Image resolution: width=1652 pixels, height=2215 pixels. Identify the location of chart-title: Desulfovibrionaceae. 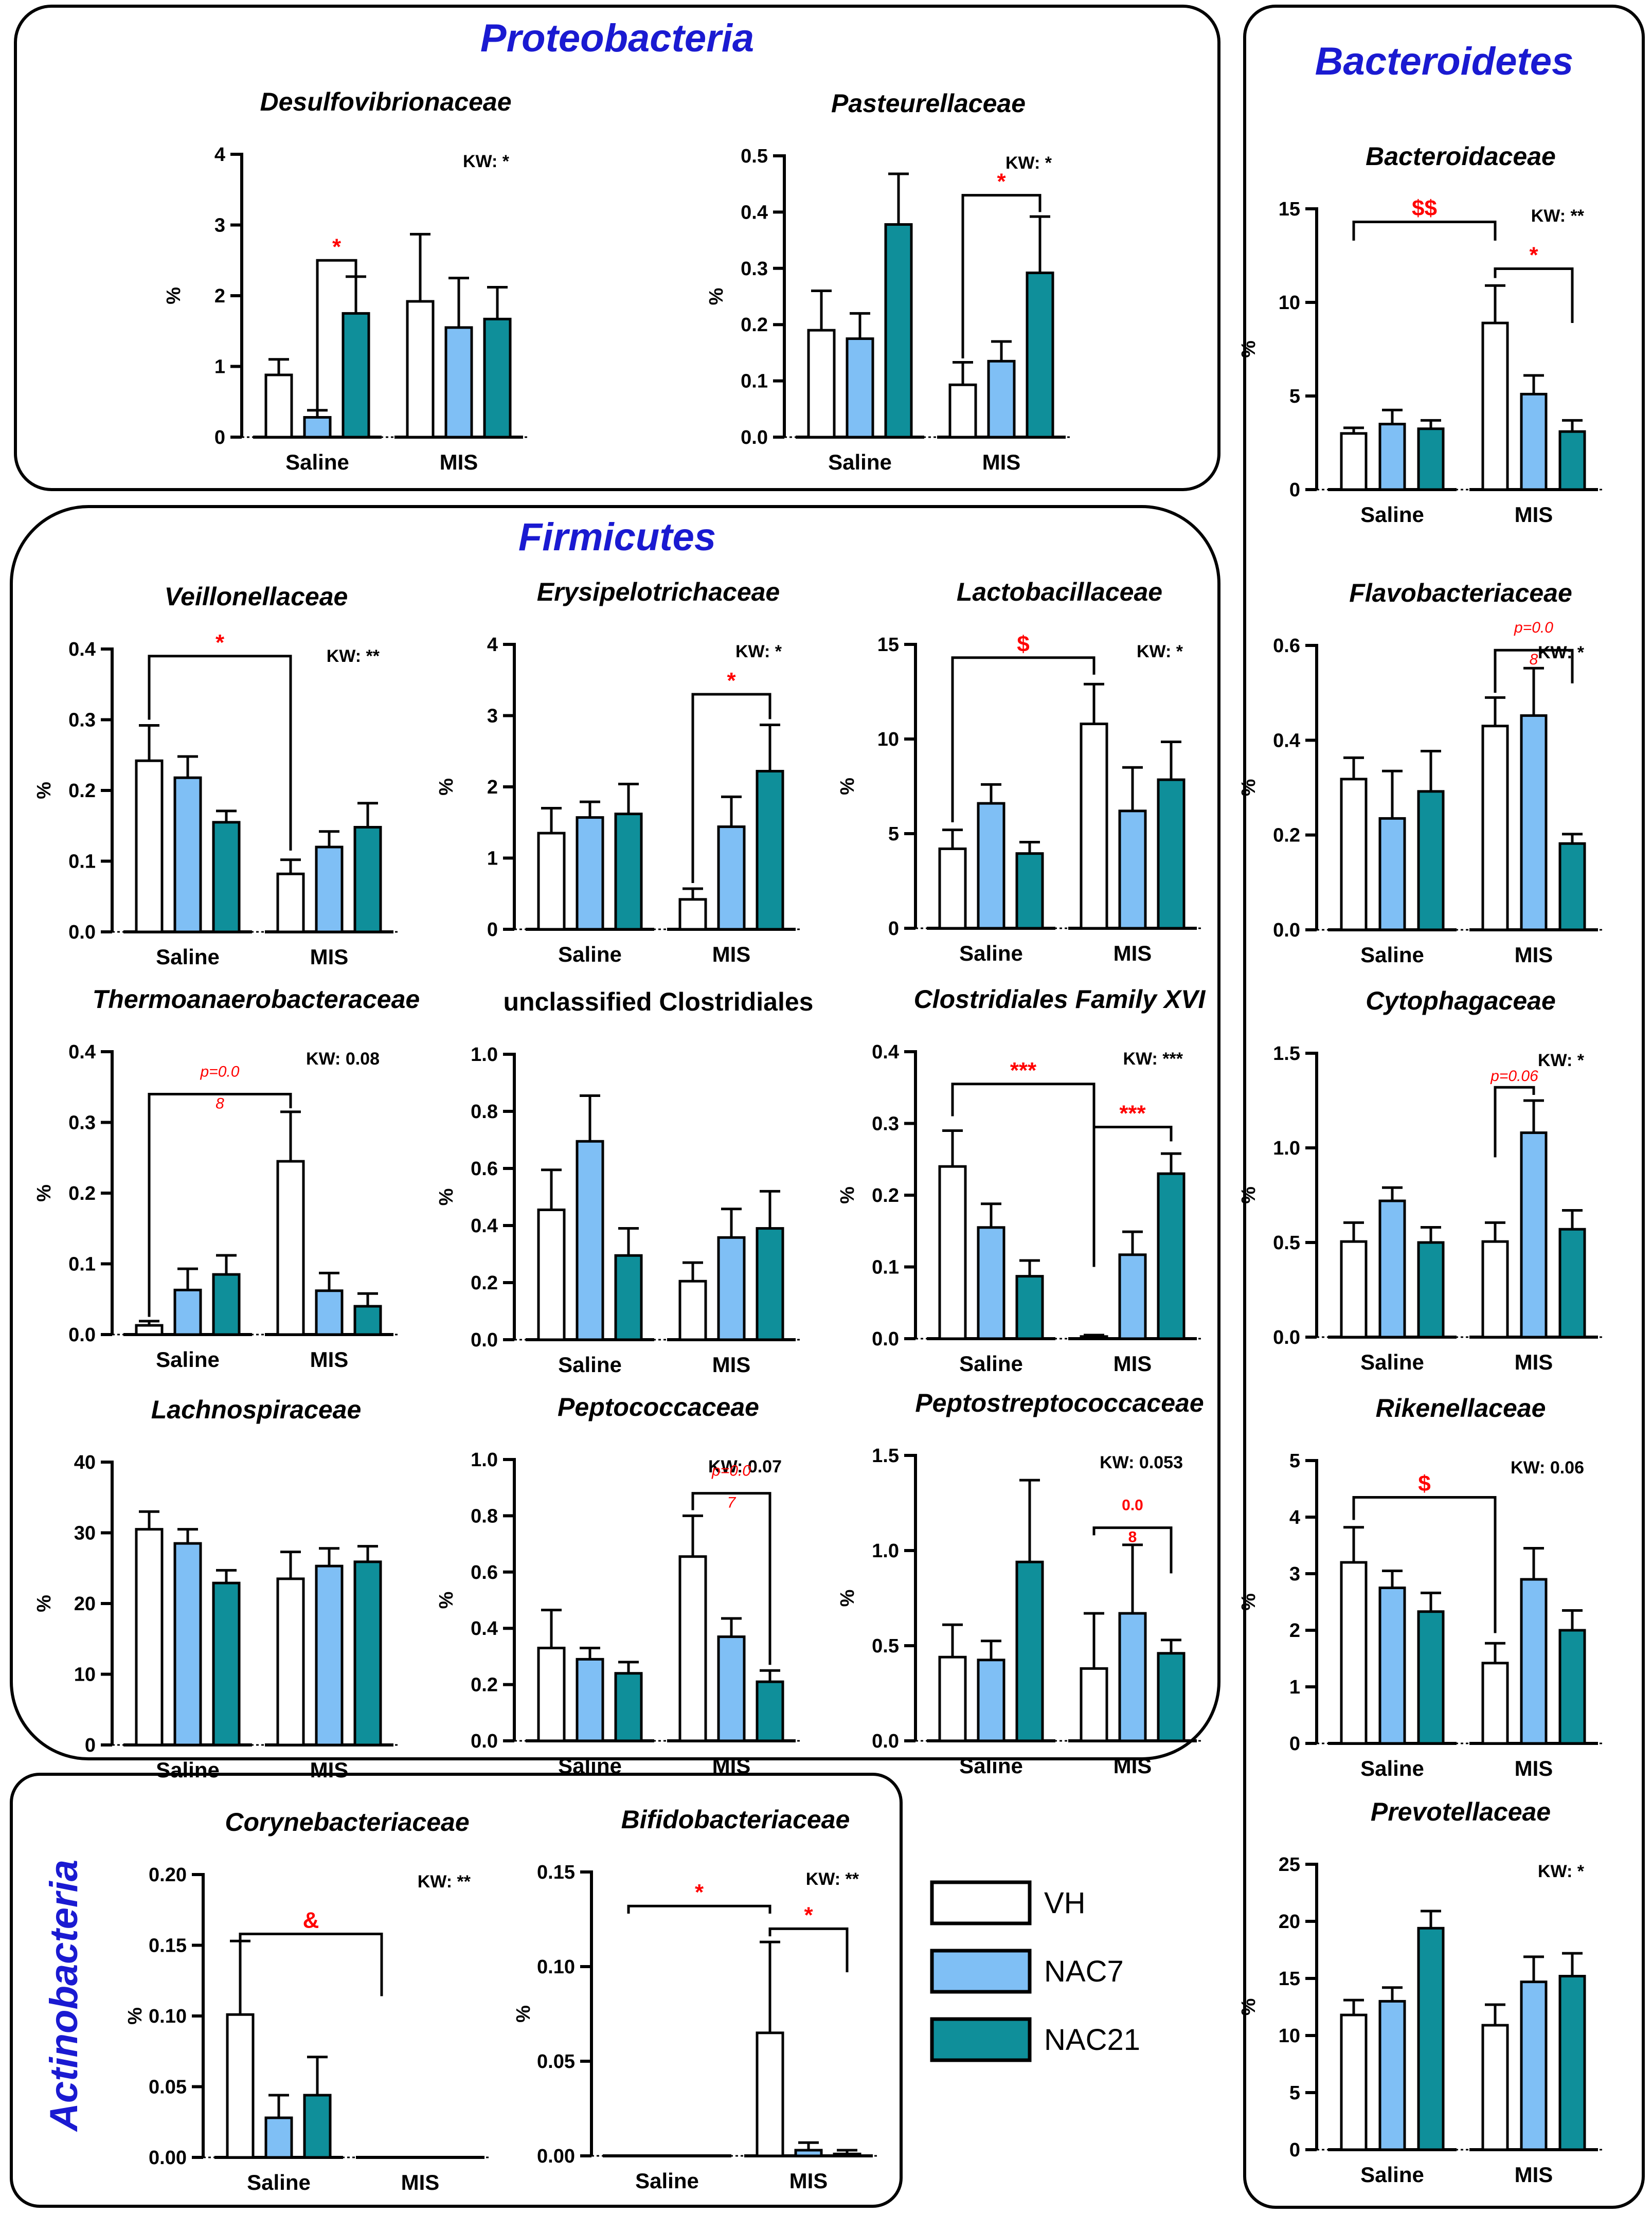
(385, 101).